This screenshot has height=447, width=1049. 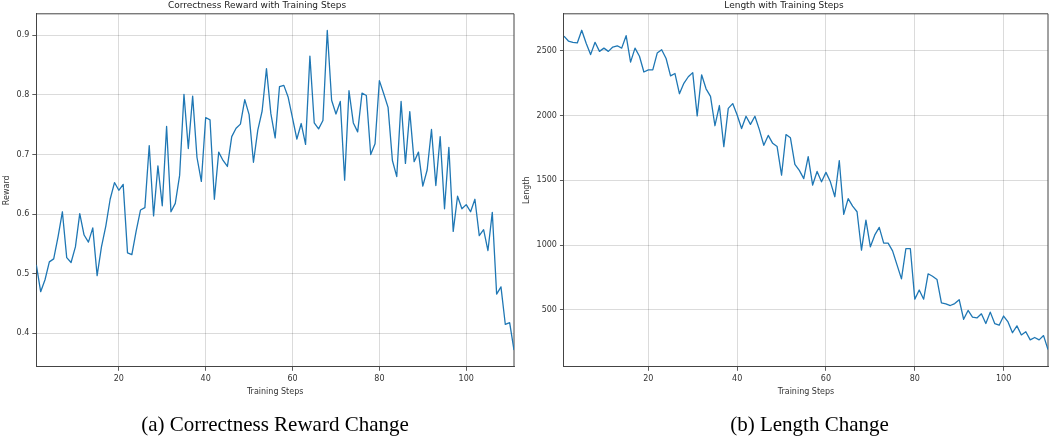 What do you see at coordinates (546, 245) in the screenshot?
I see `y-tick-label: 1000` at bounding box center [546, 245].